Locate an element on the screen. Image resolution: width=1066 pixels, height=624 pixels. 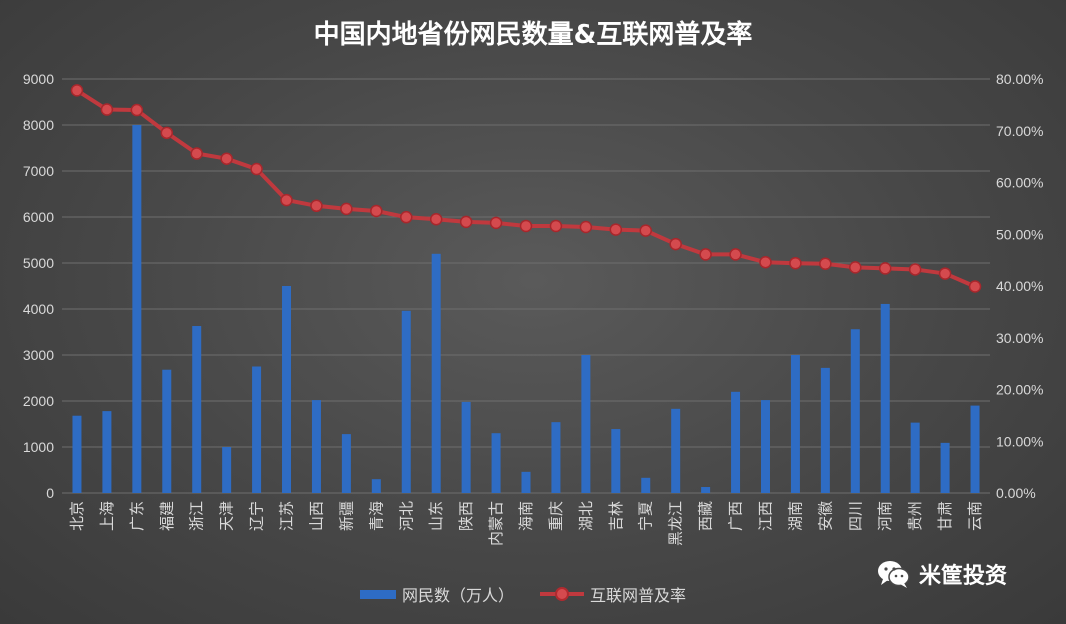
left-tick-label: 0 is located at coordinates (50, 493).